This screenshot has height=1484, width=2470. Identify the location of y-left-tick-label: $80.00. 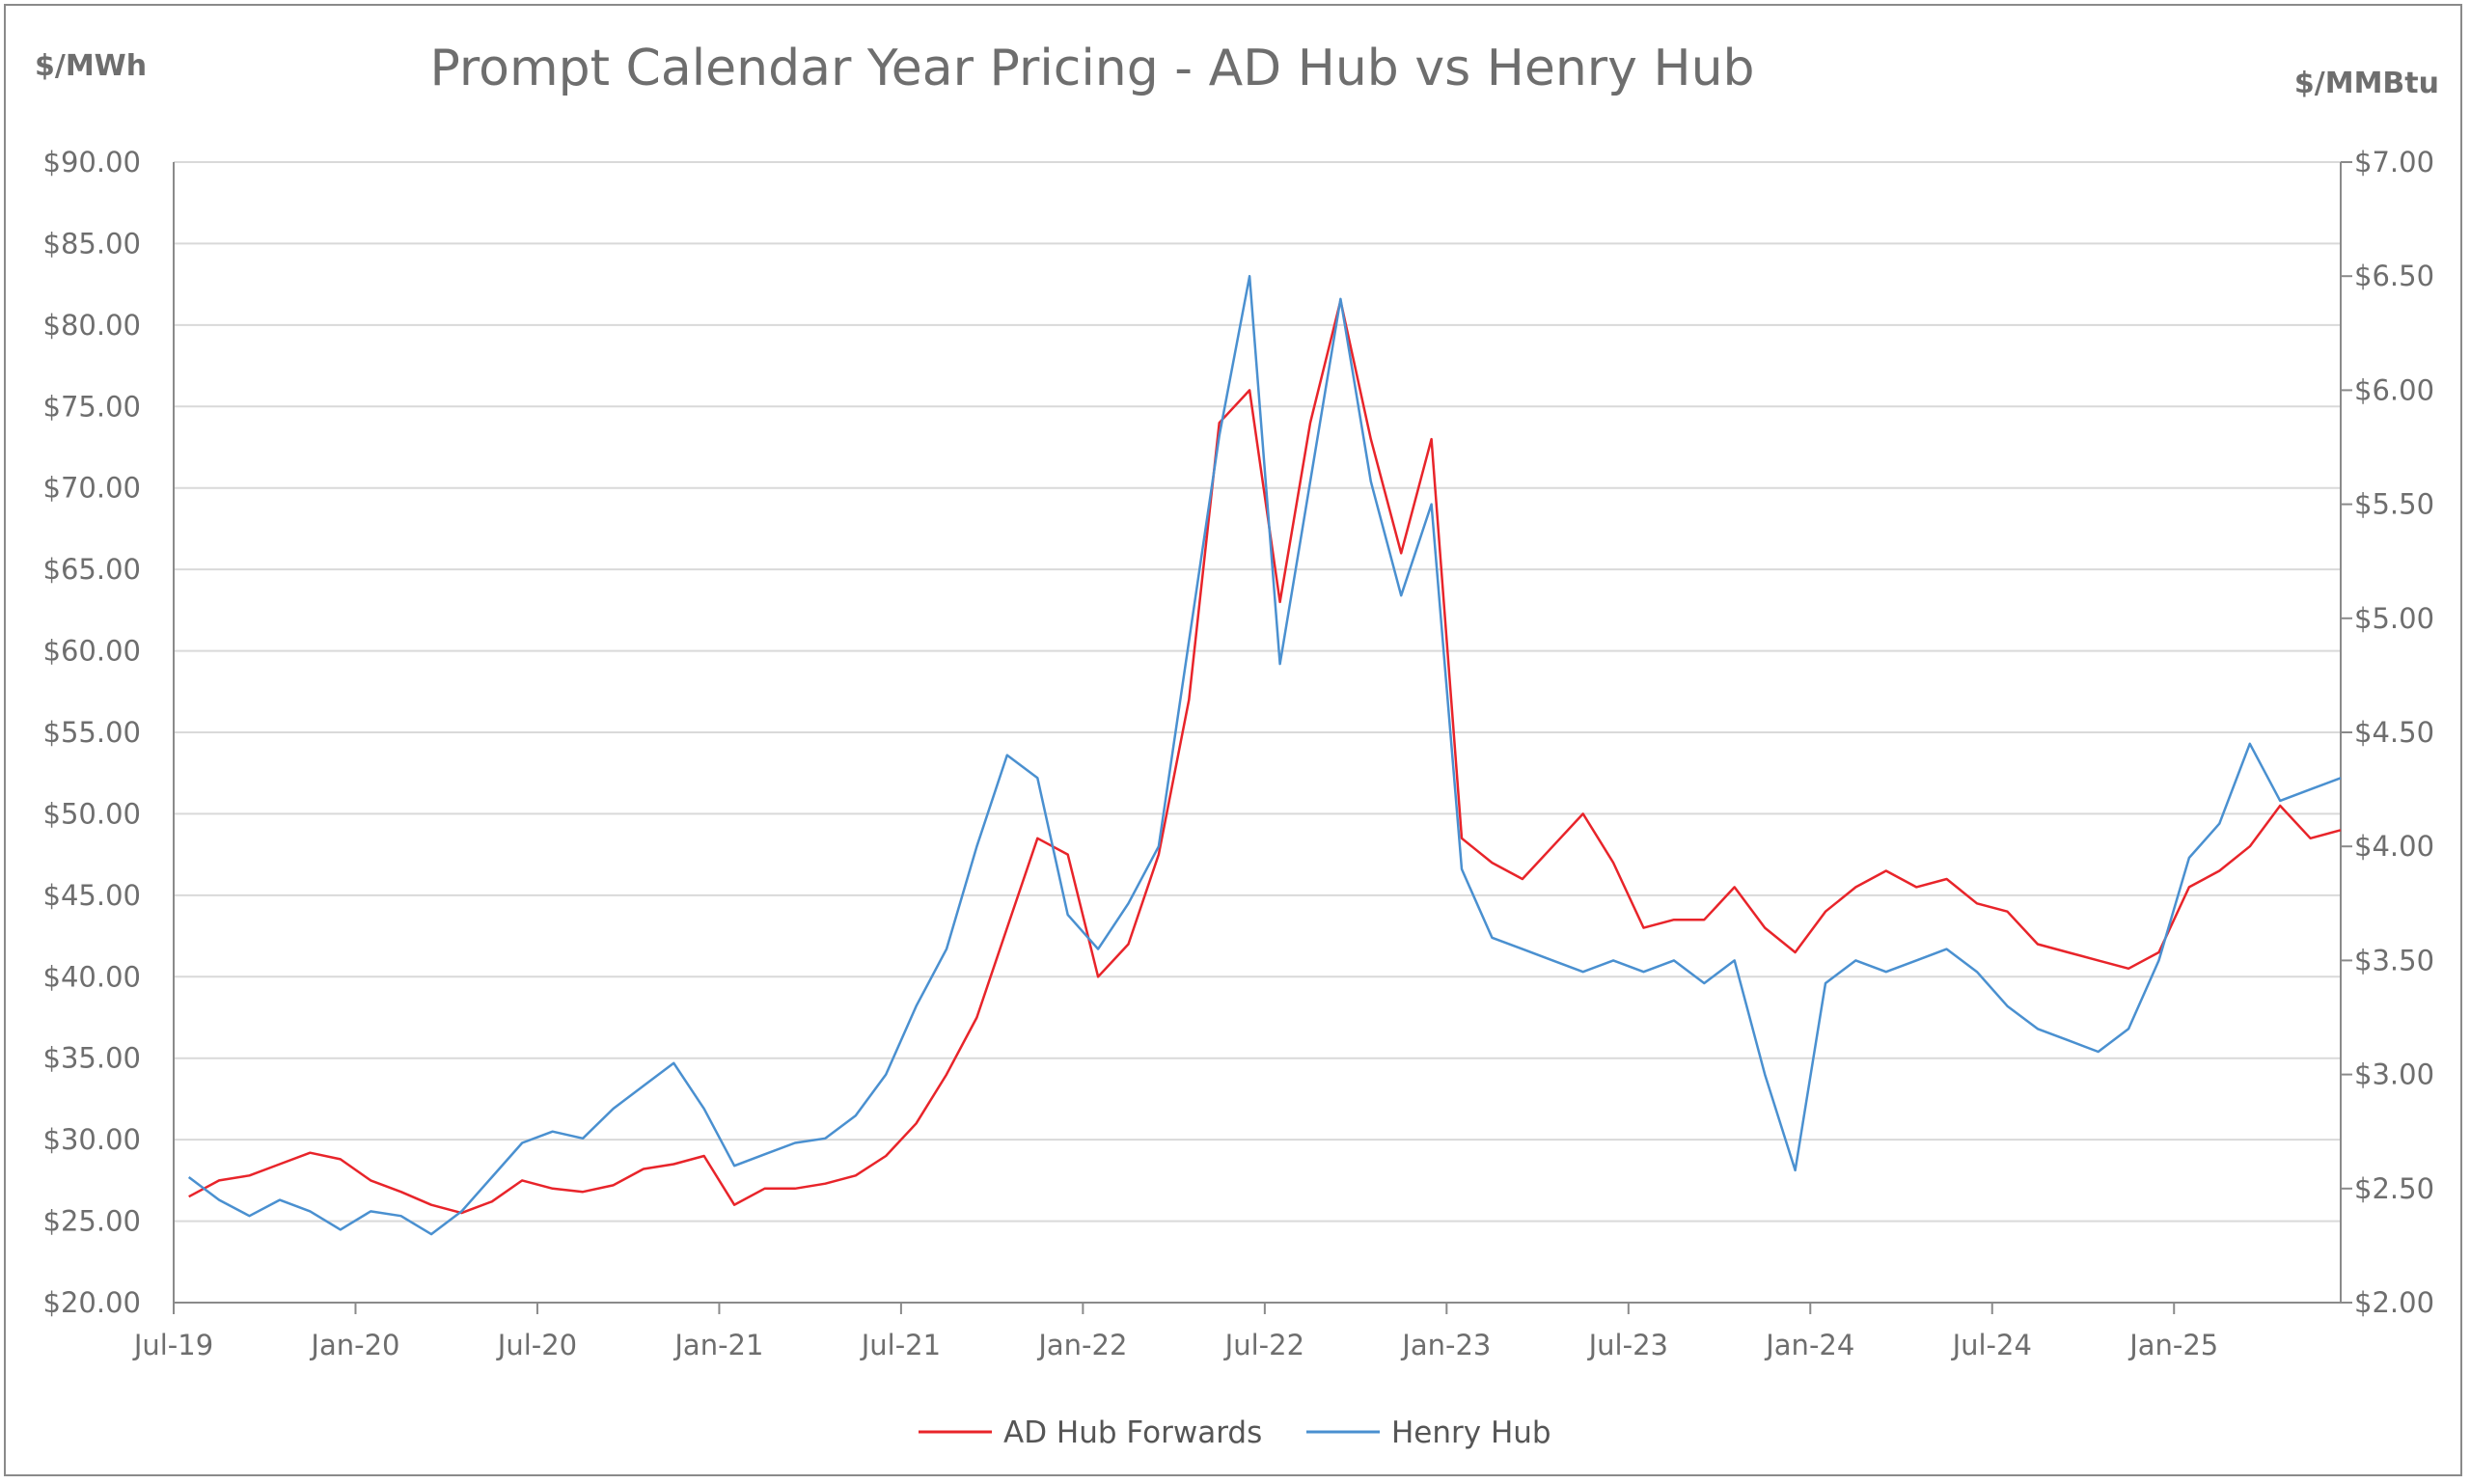
(92, 325).